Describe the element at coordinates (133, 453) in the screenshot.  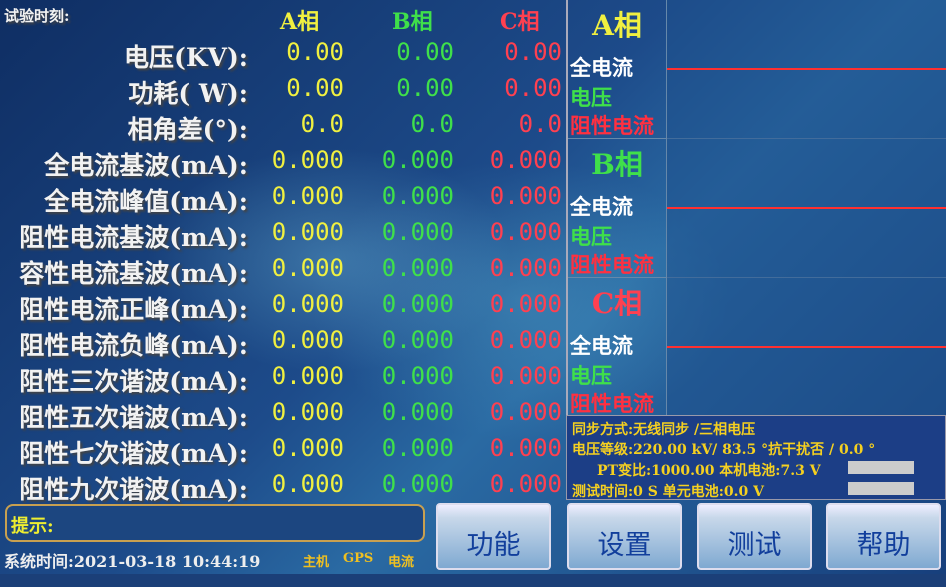
I see `row-label: 阻性七次谐波(mA):` at that location.